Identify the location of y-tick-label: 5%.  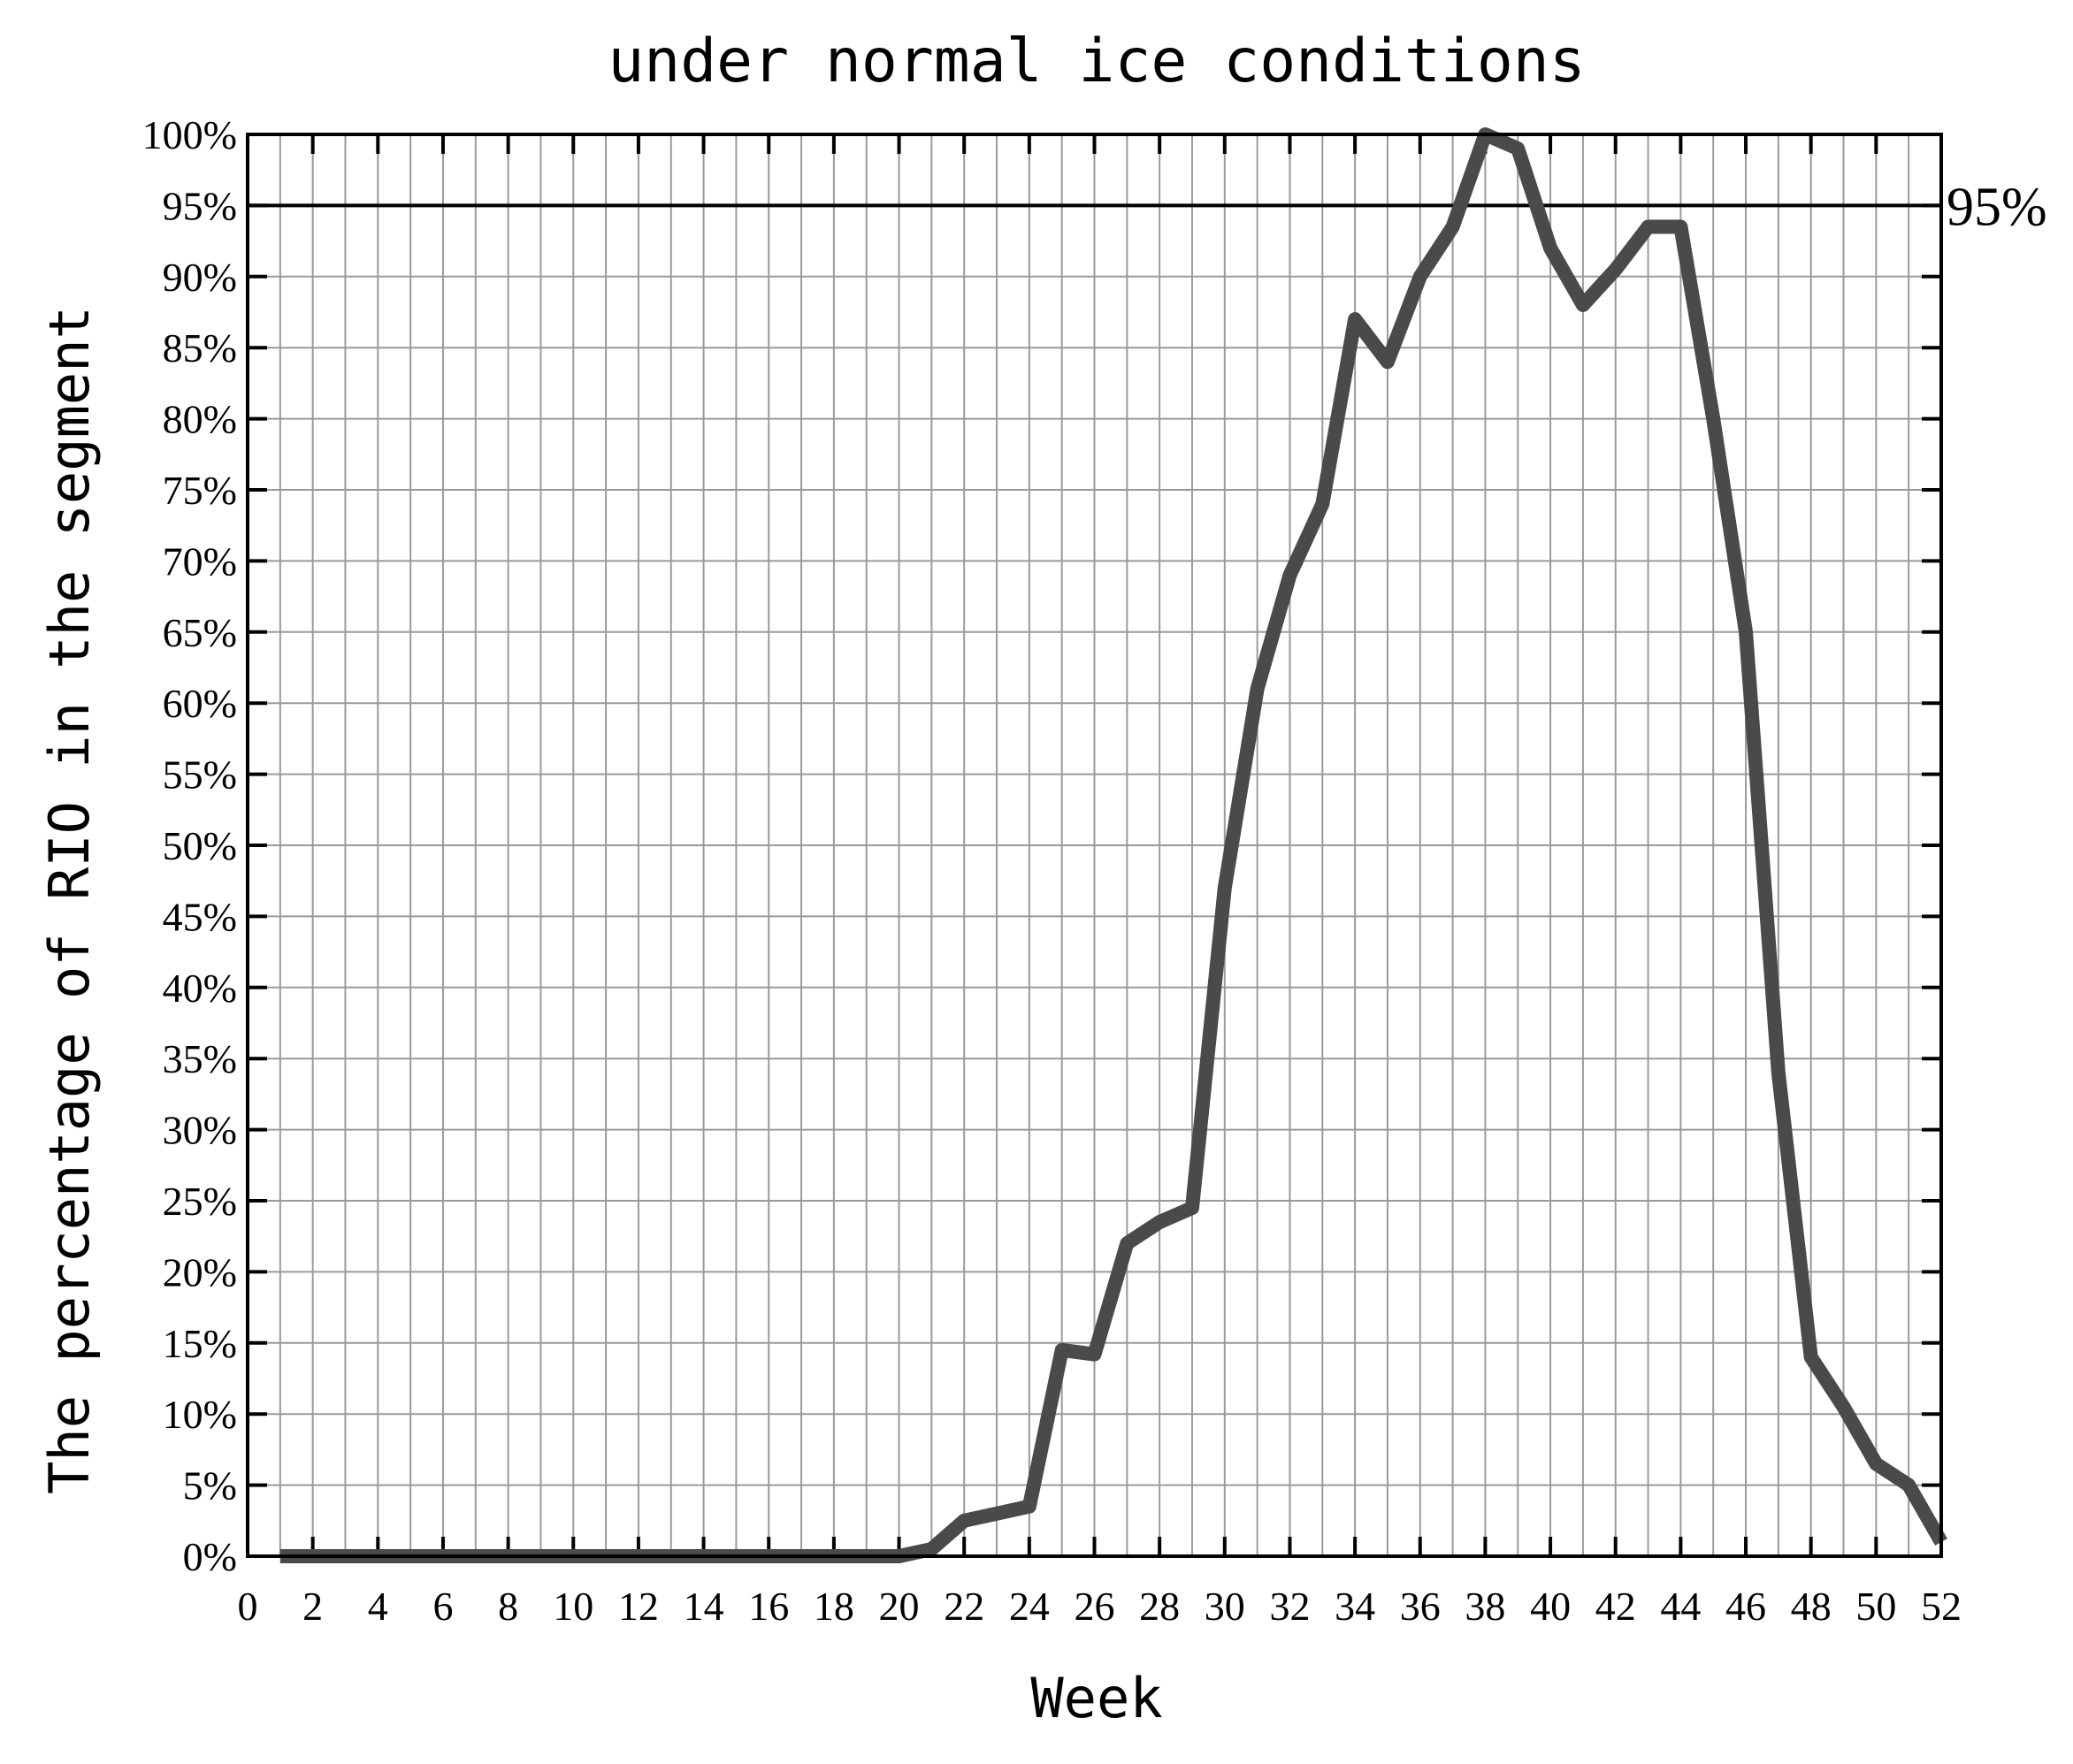
(210, 1485).